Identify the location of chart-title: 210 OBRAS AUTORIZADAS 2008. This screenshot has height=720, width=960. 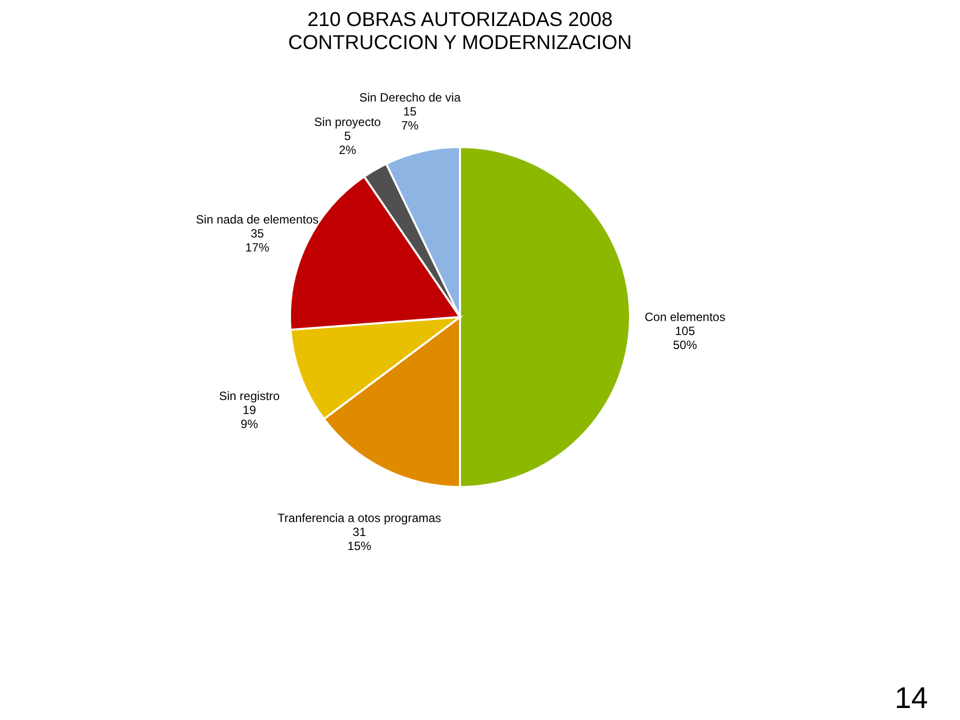
(460, 20).